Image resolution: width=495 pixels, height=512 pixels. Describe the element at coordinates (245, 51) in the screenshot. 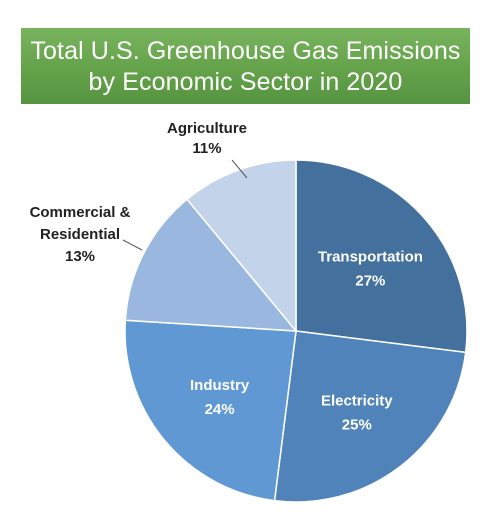

I see `chart-title-line-1: Total U.S. Greenhouse Gas Emissions` at that location.